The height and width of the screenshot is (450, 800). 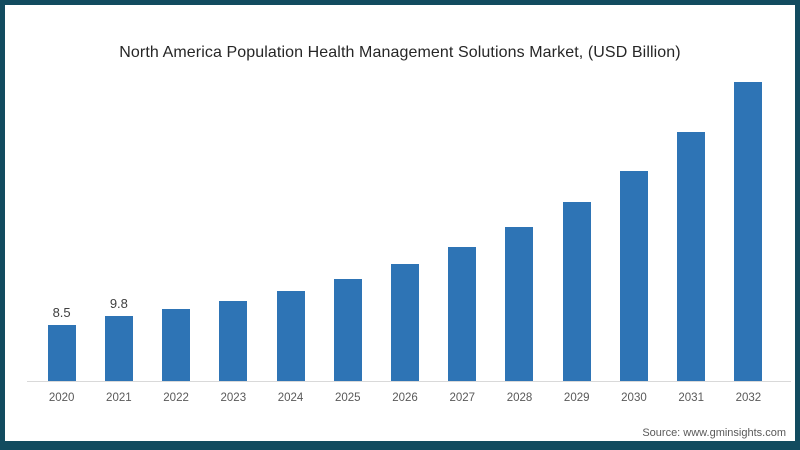 What do you see at coordinates (714, 433) in the screenshot?
I see `source-credit: Source: www.gminsights.com` at bounding box center [714, 433].